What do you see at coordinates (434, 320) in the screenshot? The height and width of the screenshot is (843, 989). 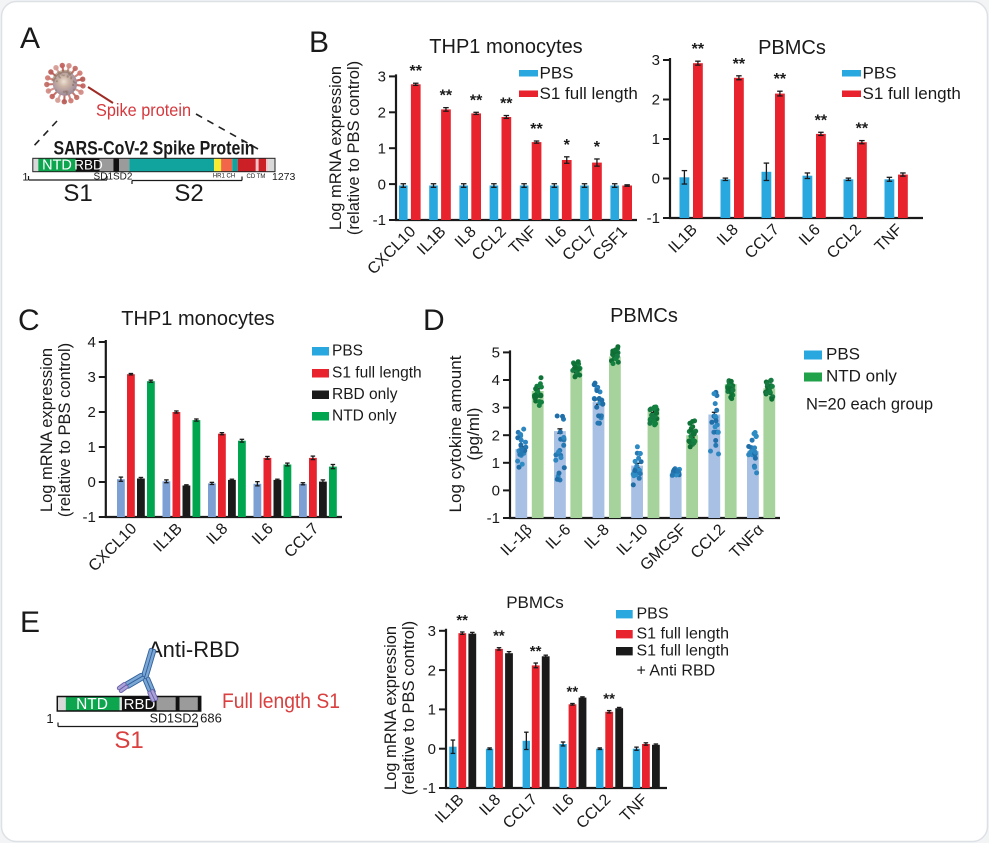 I see `svg-text: D` at bounding box center [434, 320].